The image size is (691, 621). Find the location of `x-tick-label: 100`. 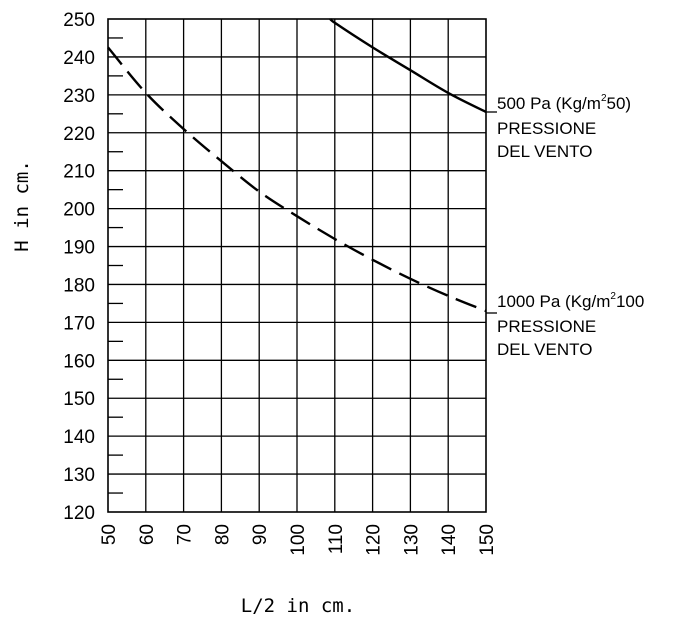

x-tick-label: 100 is located at coordinates (298, 540).